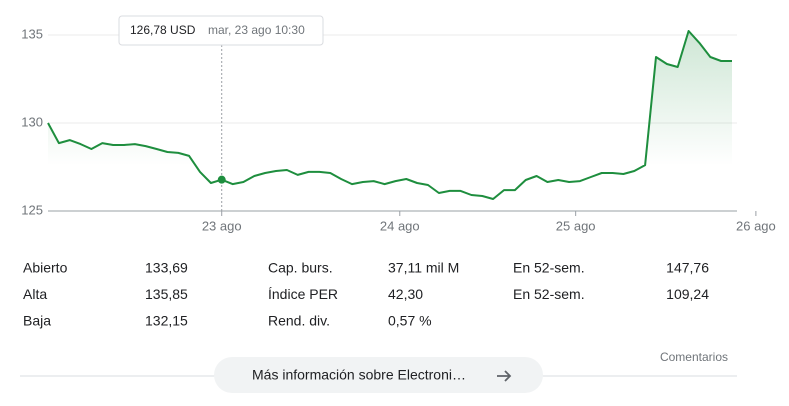 This screenshot has height=406, width=789. Describe the element at coordinates (32, 33) in the screenshot. I see `y-tick-label: 135` at that location.